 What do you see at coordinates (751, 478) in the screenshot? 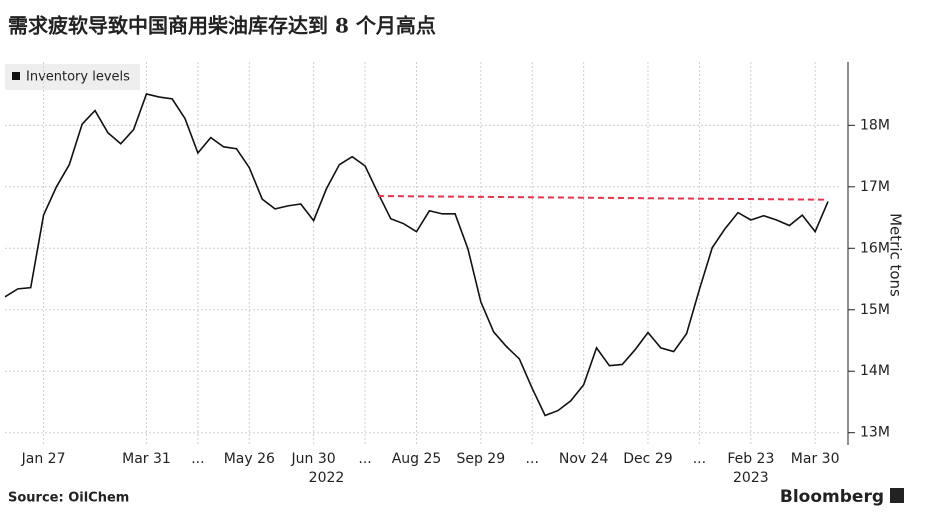
I see `year-label: 2023` at bounding box center [751, 478].